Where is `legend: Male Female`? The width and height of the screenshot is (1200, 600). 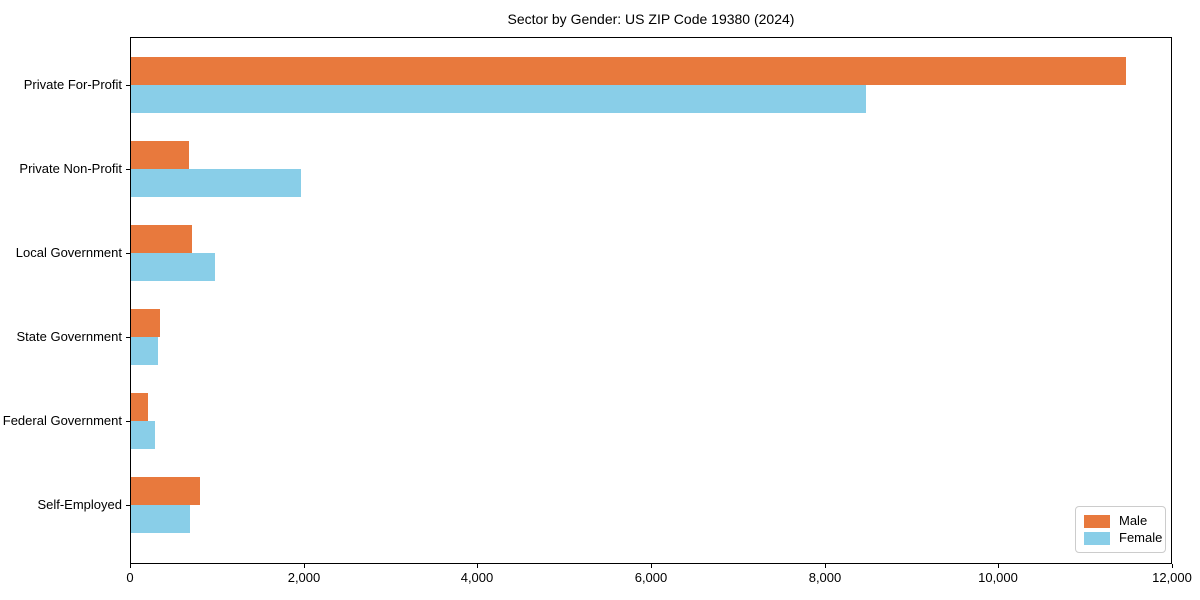
legend: Male Female is located at coordinates (1120, 529).